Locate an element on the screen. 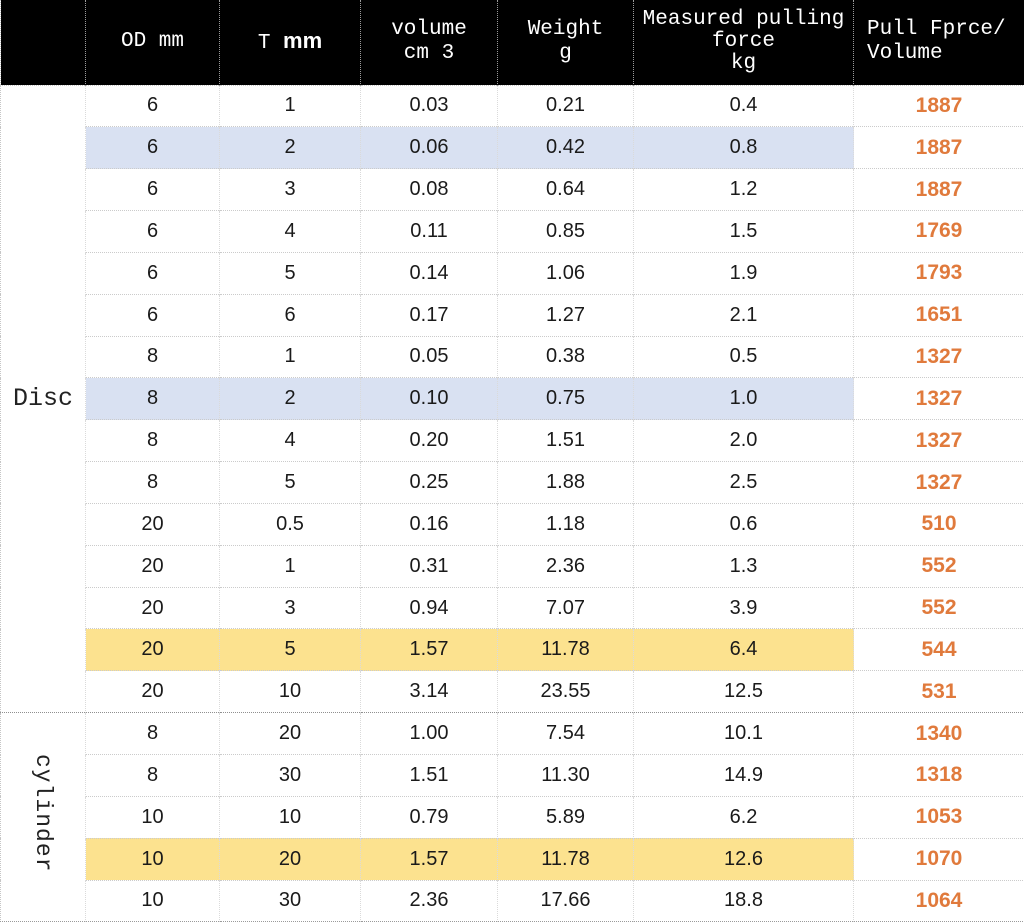  cell-weight: 11.30 is located at coordinates (565, 775).